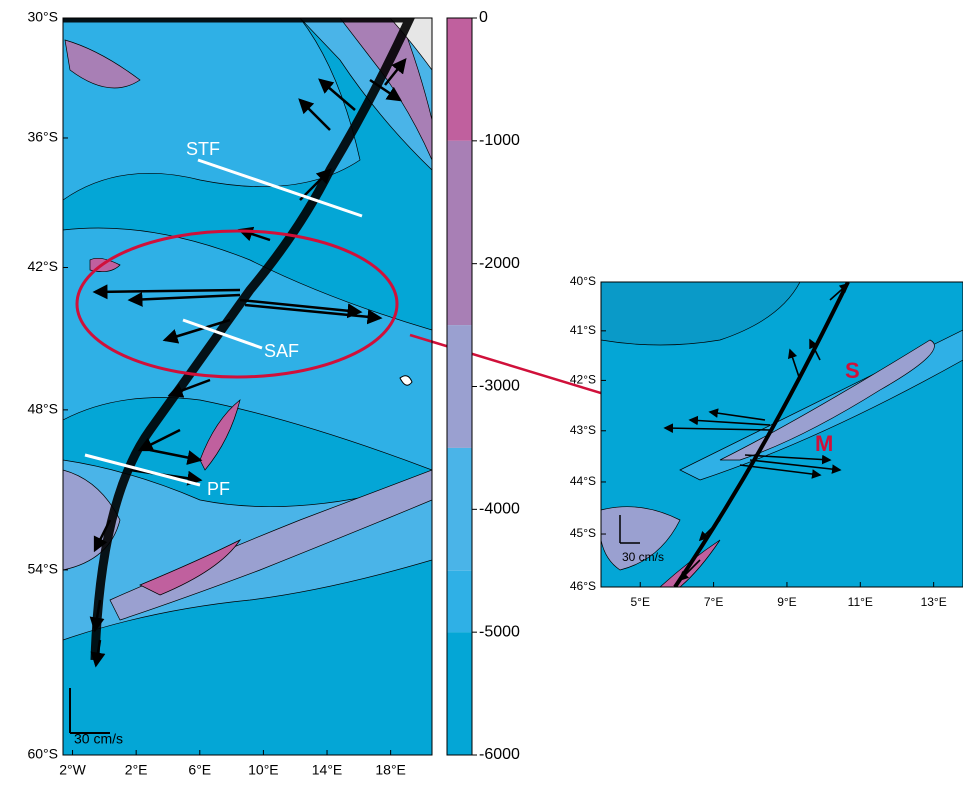  I want to click on scale-arrow, so click(89, 711).